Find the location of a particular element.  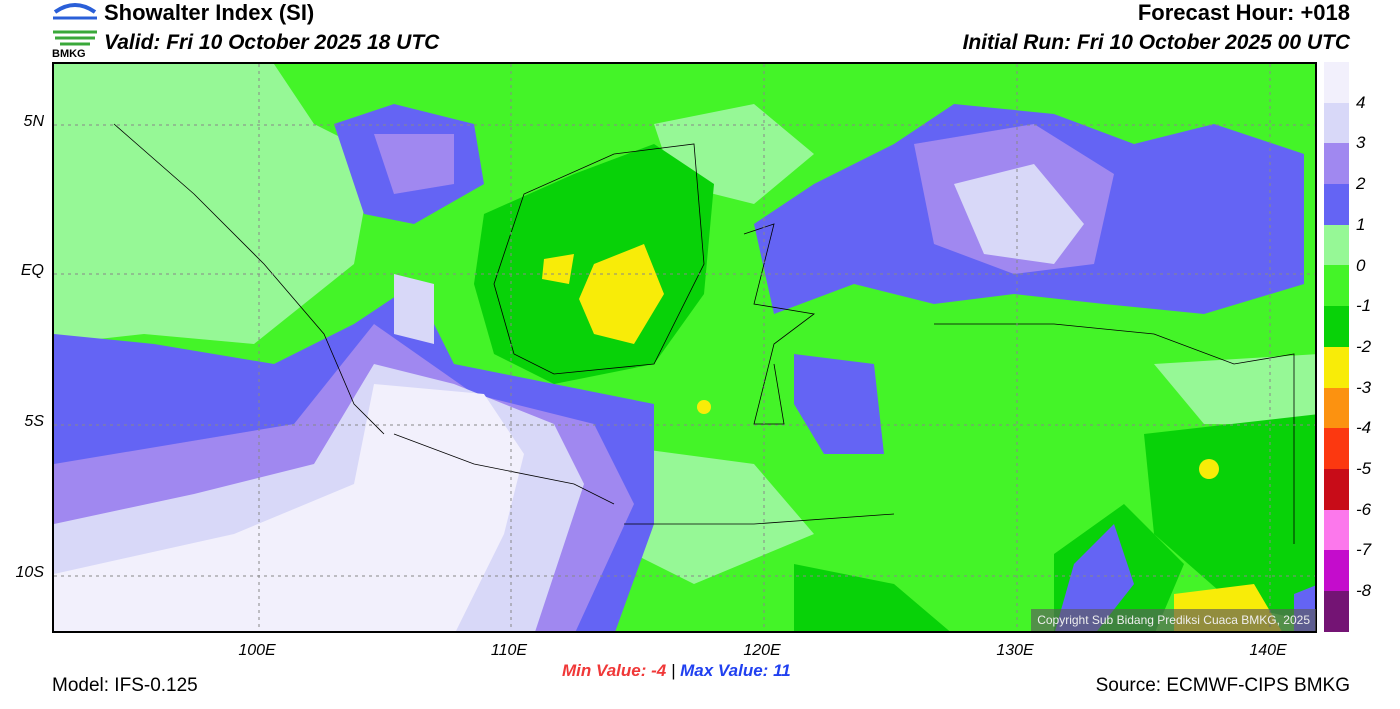

colorbar-label: -7 is located at coordinates (1364, 550).